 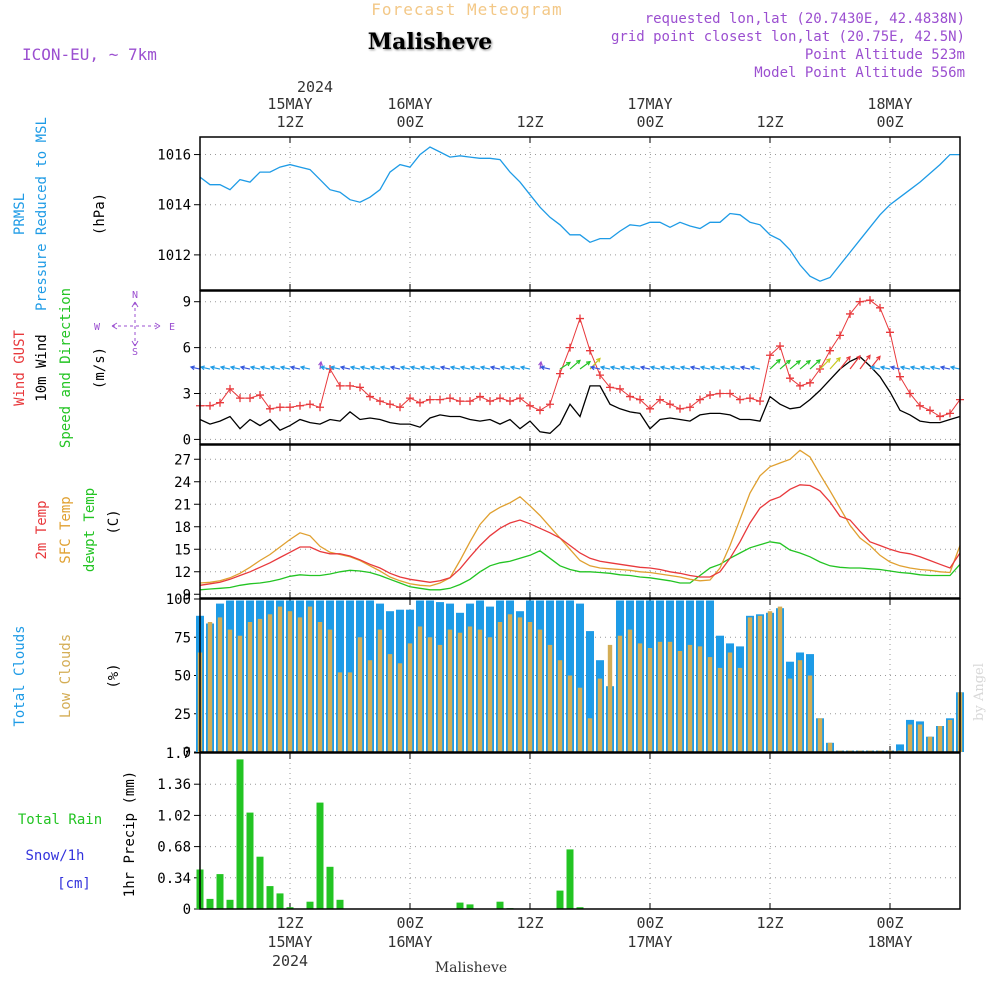 What do you see at coordinates (191, 371) in the screenshot?
I see `wind-y-ticks: 0 3 6 9` at bounding box center [191, 371].